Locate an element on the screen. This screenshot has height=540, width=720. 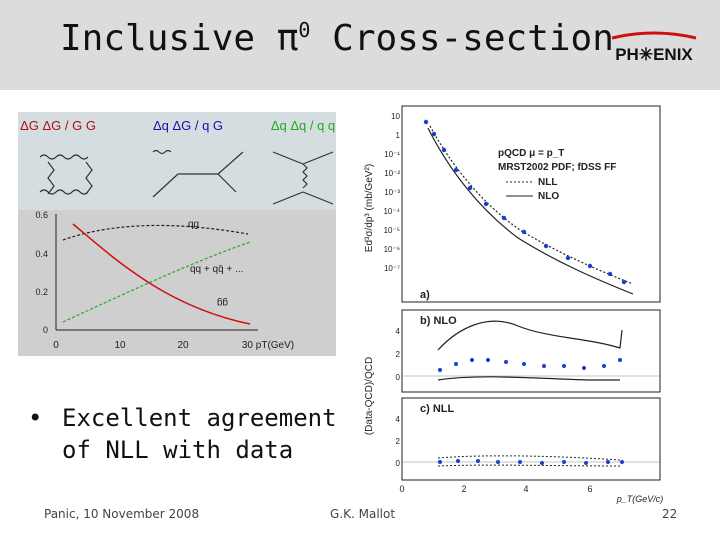
panel-c-frame is located at coordinates (531, 439).